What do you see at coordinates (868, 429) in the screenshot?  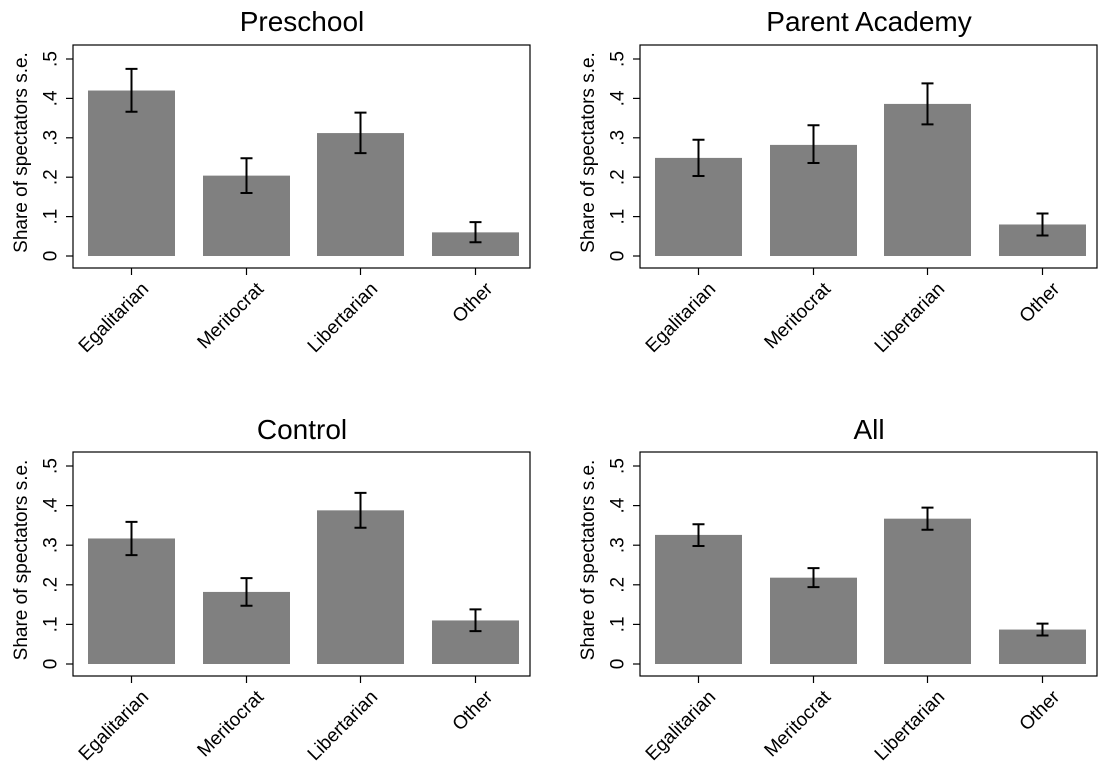 I see `chart-title: All` at bounding box center [868, 429].